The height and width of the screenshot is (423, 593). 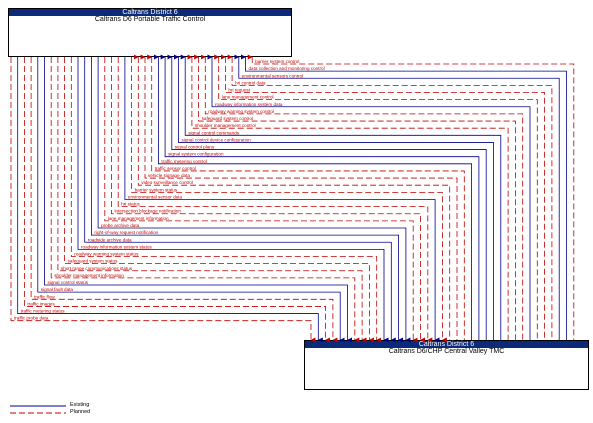 I want to click on flow-label: traffic metering status, so click(x=43, y=311).